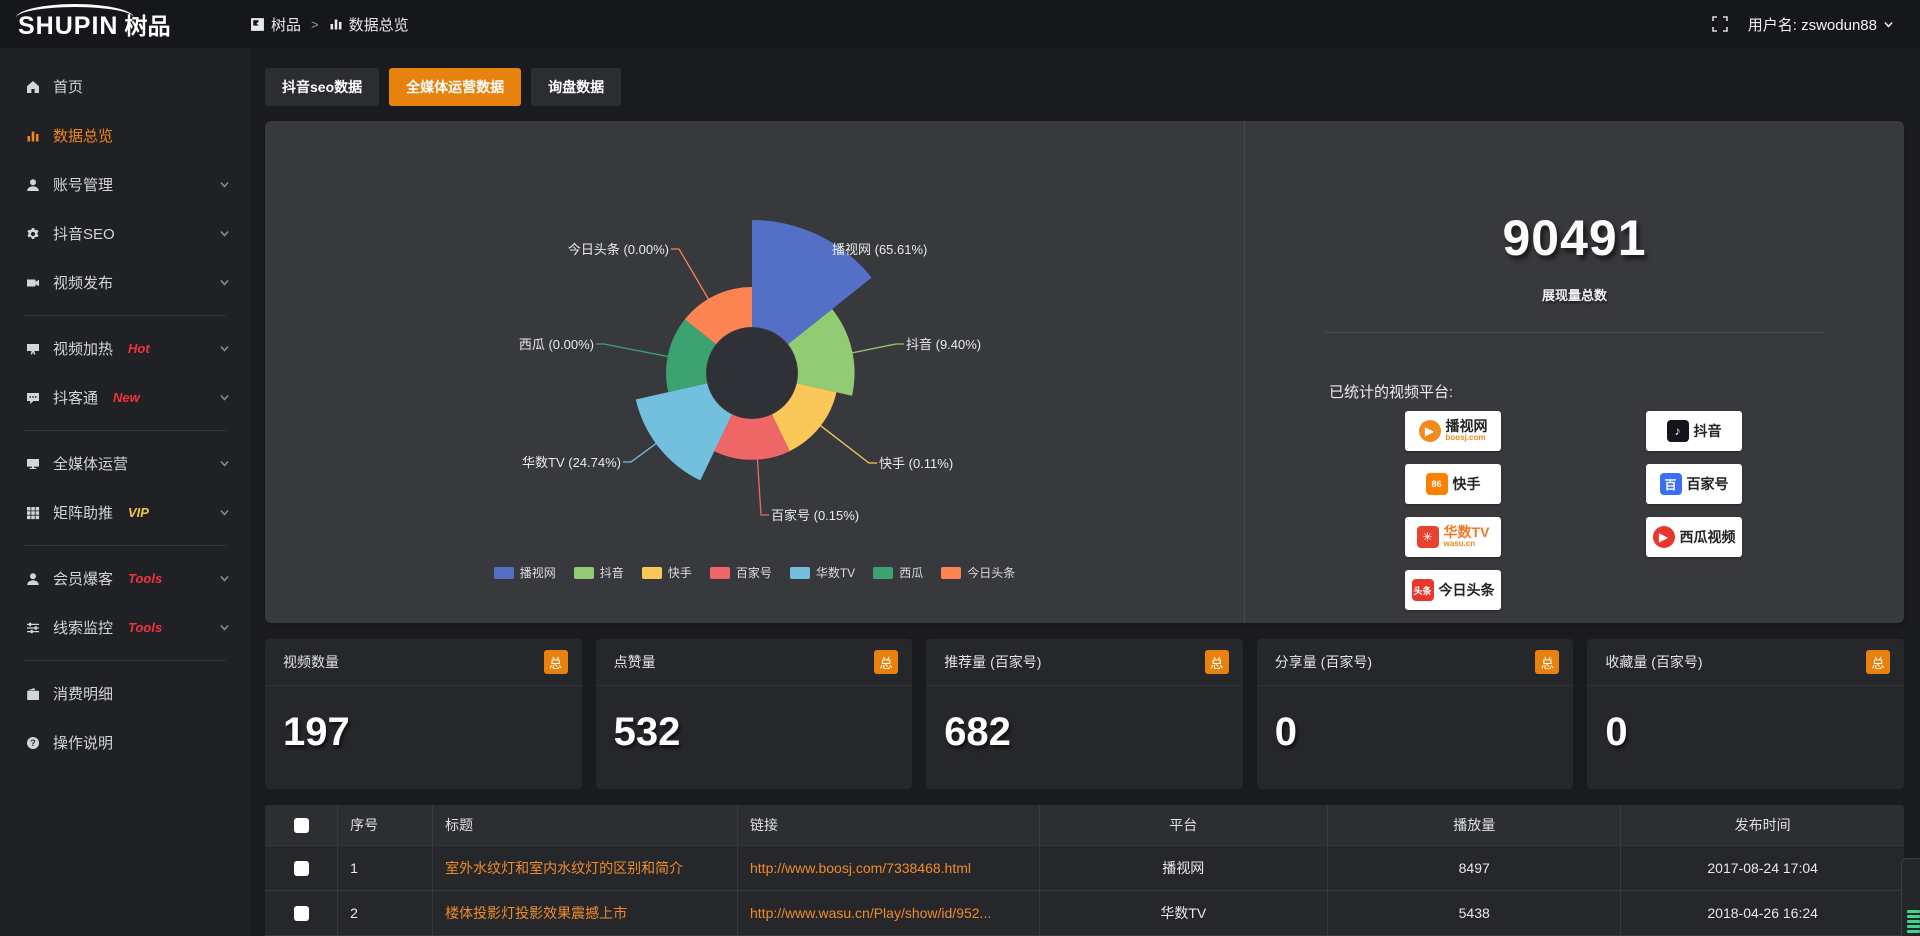 This screenshot has width=1920, height=936. What do you see at coordinates (879, 249) in the screenshot?
I see `pie-label: 播视网 (65.61%)` at bounding box center [879, 249].